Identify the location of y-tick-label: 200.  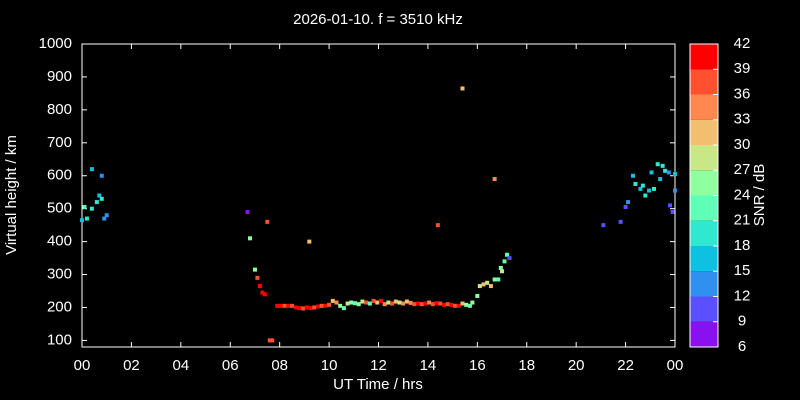
(59, 306).